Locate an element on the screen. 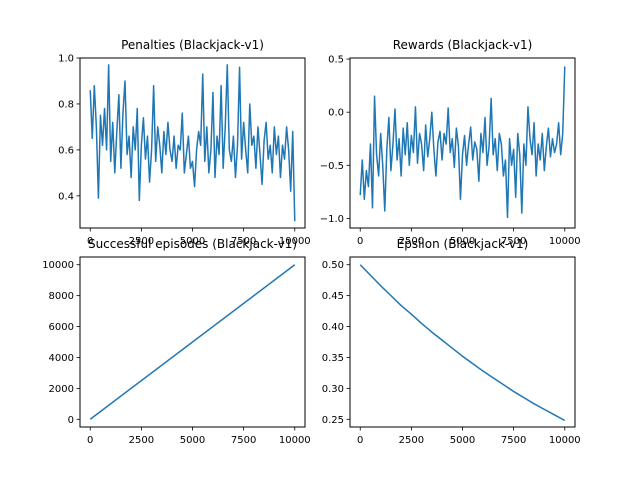 Image resolution: width=640 pixels, height=480 pixels. series-rewards is located at coordinates (462, 142).